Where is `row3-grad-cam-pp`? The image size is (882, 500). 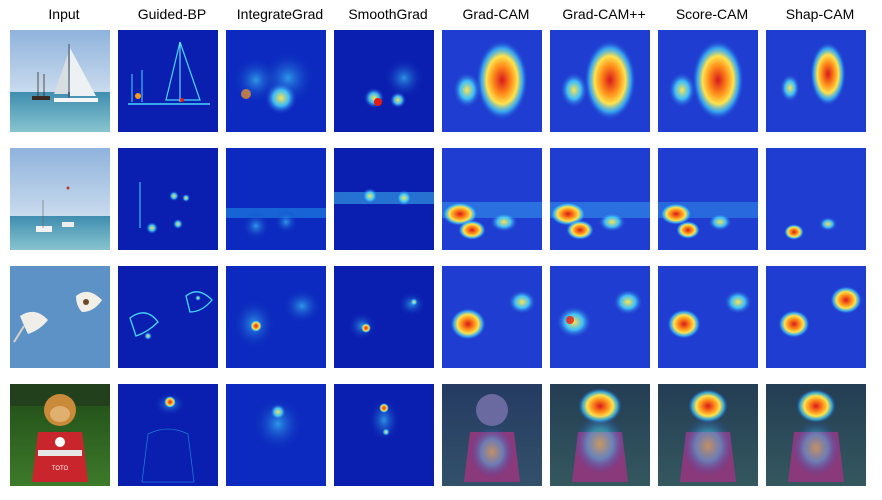 row3-grad-cam-pp is located at coordinates (600, 317).